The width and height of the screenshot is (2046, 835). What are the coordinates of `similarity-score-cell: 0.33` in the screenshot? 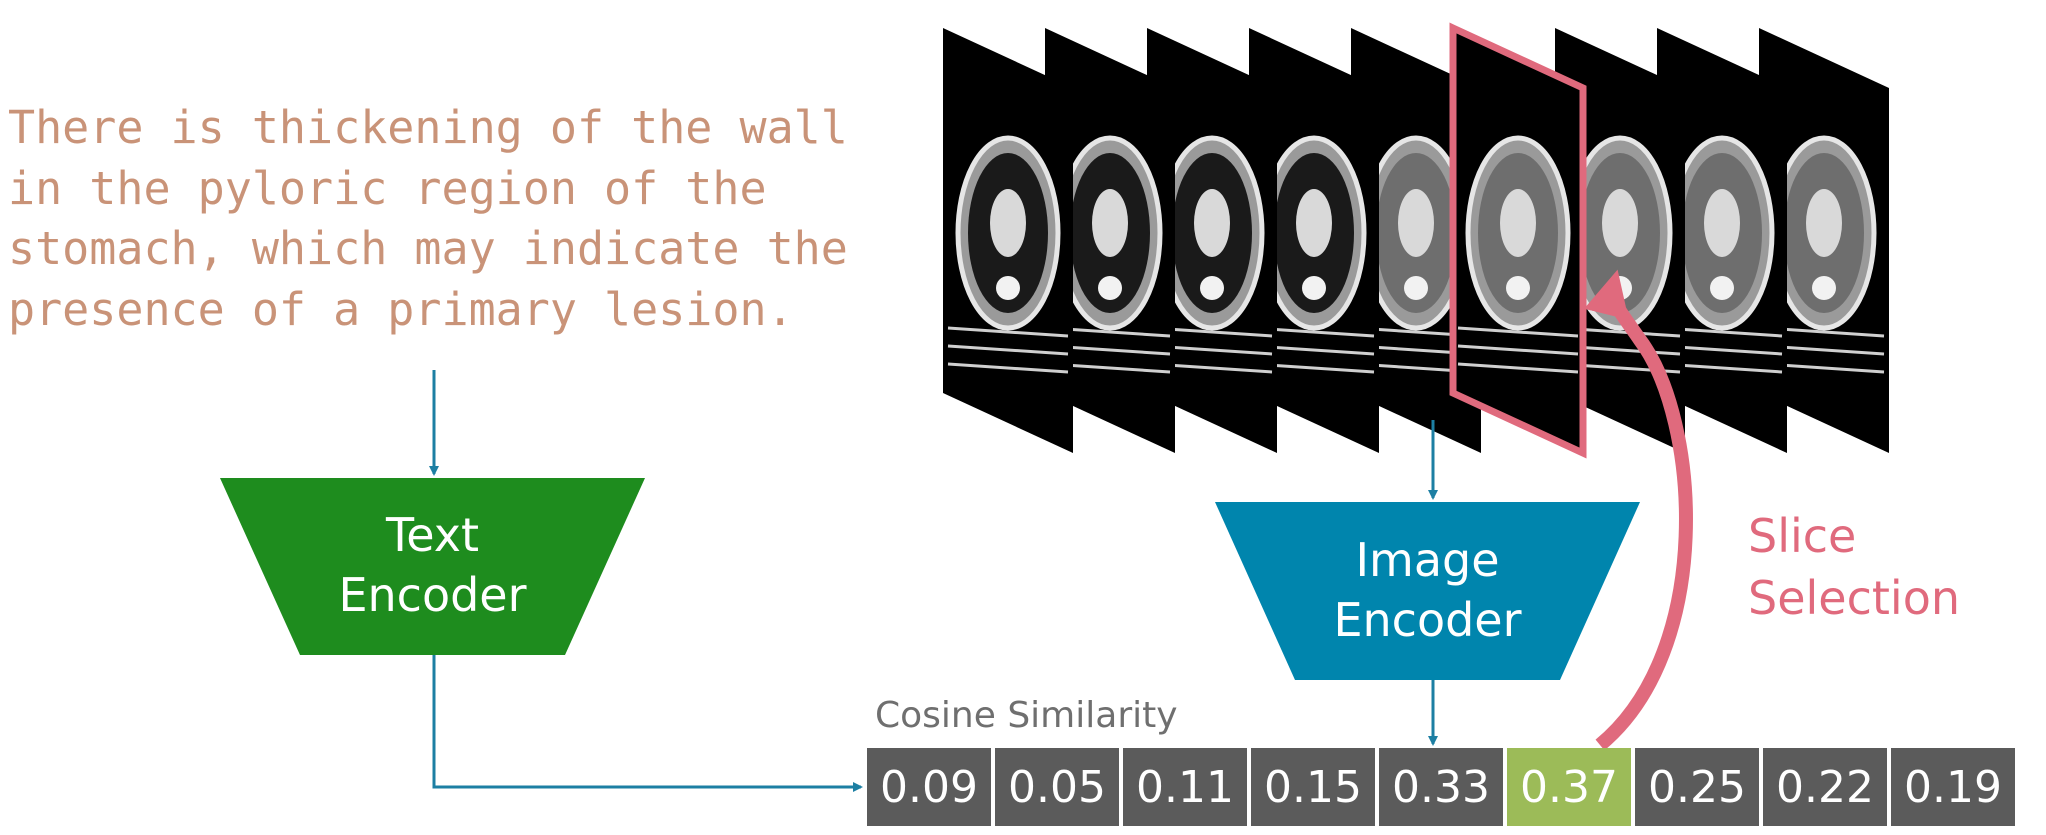 It's located at (1441, 787).